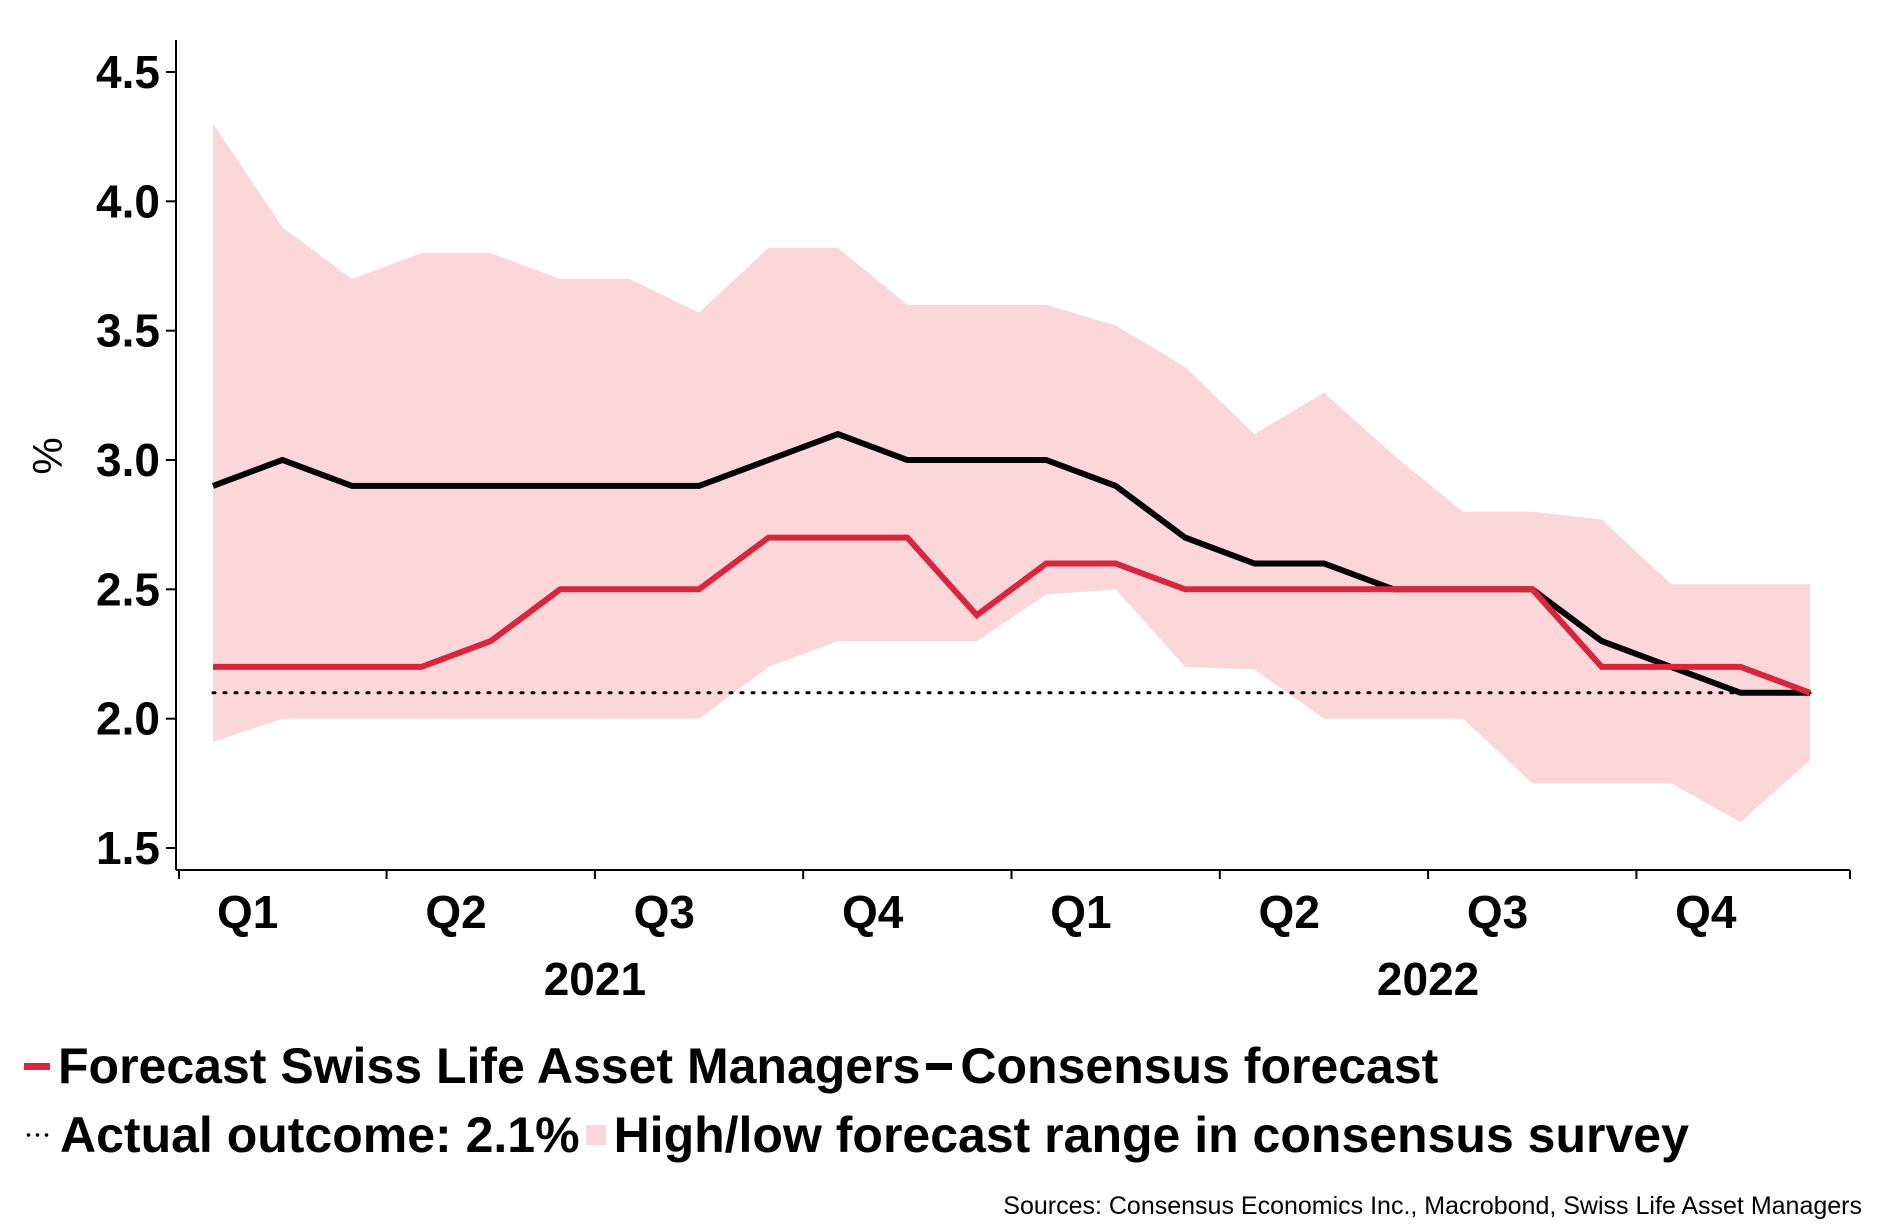 The width and height of the screenshot is (1884, 1227). What do you see at coordinates (1428, 979) in the screenshot?
I see `x-year-label: 2022` at bounding box center [1428, 979].